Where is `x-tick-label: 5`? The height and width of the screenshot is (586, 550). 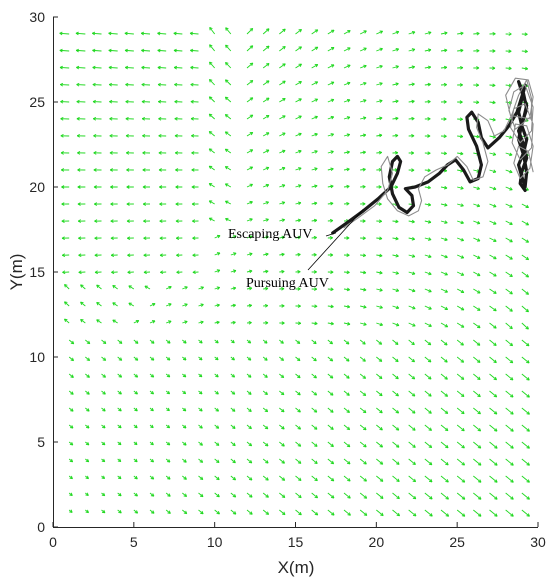
x-tick-label: 5 is located at coordinates (134, 542).